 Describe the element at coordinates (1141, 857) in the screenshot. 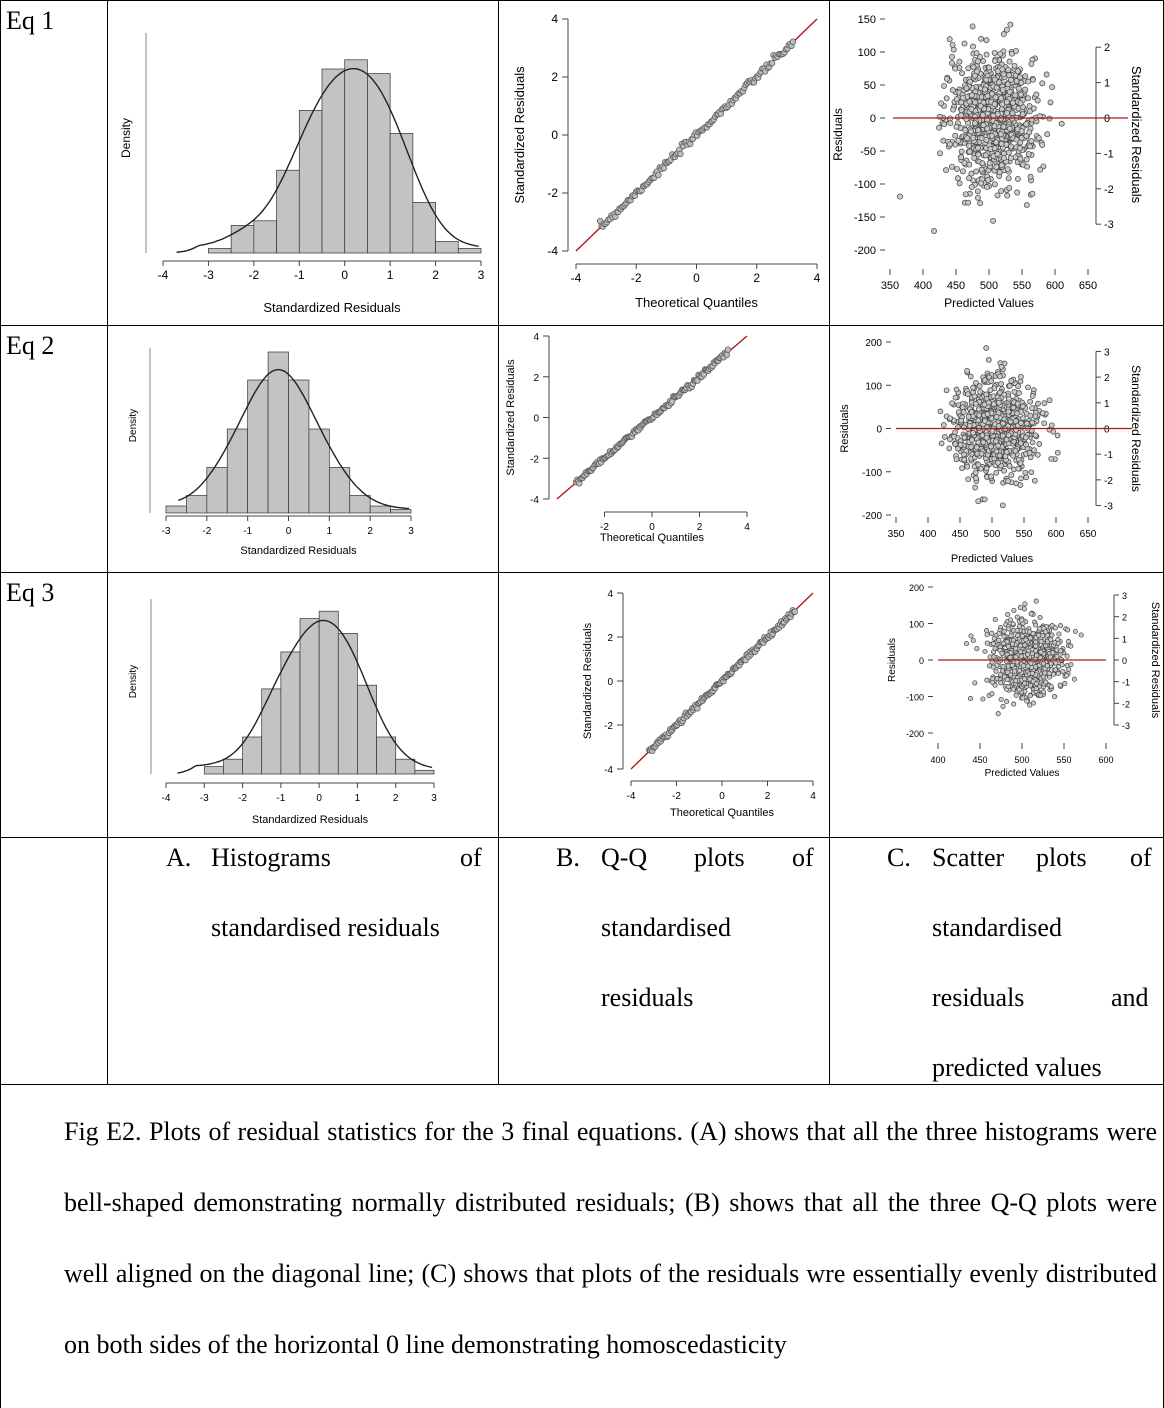

I see `caption-c-word3: of` at that location.